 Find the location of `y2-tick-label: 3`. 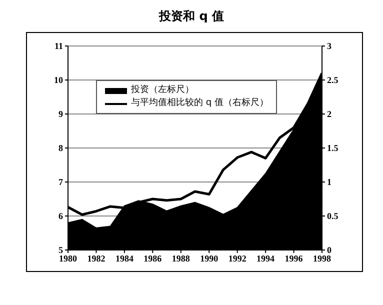

y2-tick-label: 3 is located at coordinates (329, 46).